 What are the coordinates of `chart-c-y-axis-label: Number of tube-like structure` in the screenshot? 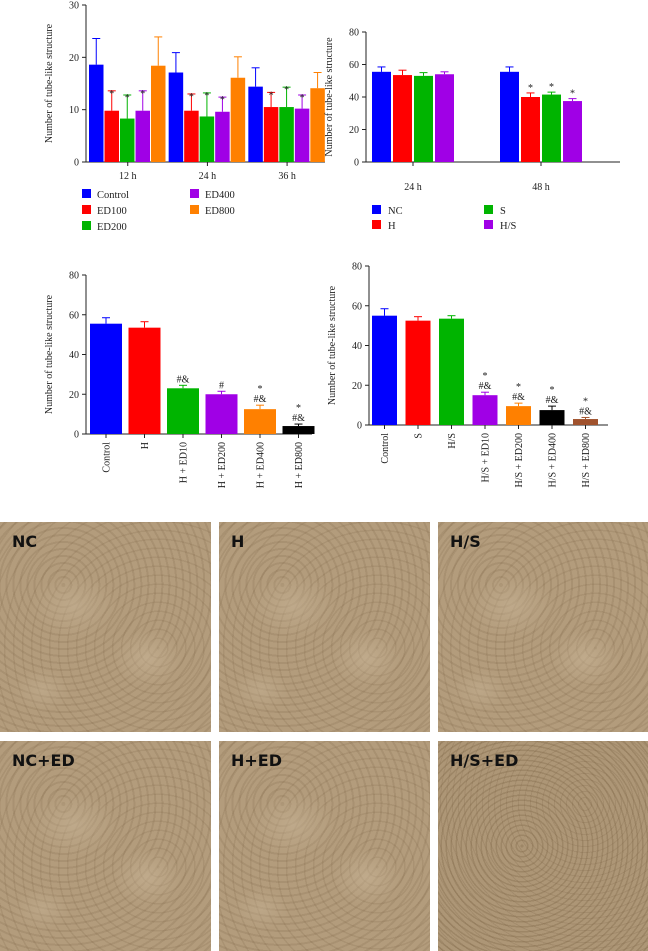 It's located at (49, 354).